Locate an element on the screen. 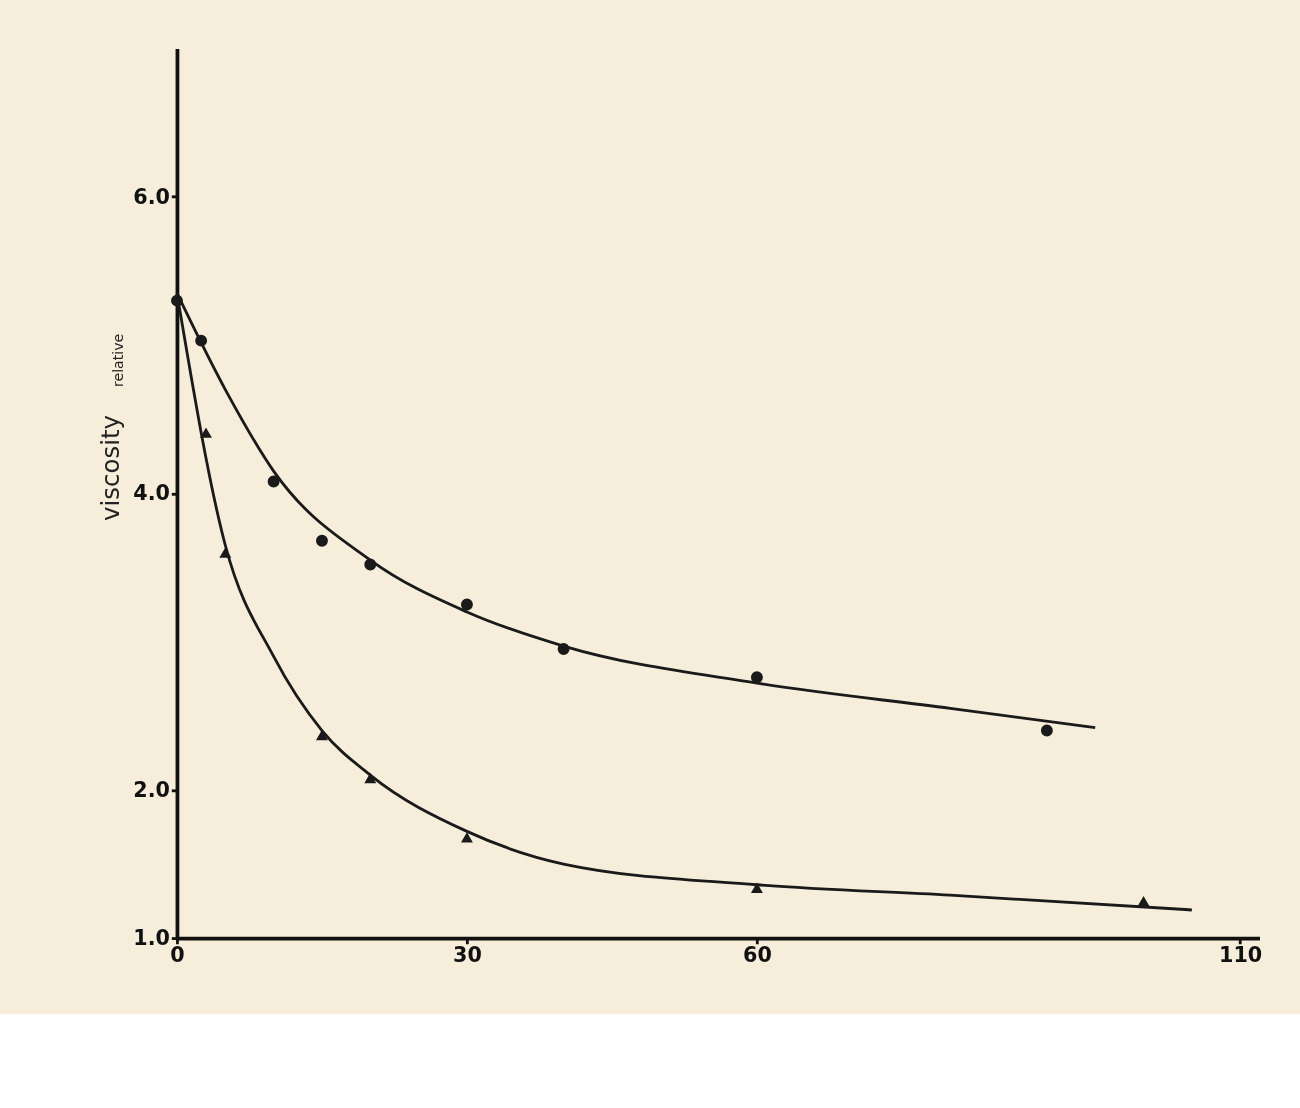 This screenshot has height=1108, width=1300. y-tick-label: 2.0 is located at coordinates (151, 789).